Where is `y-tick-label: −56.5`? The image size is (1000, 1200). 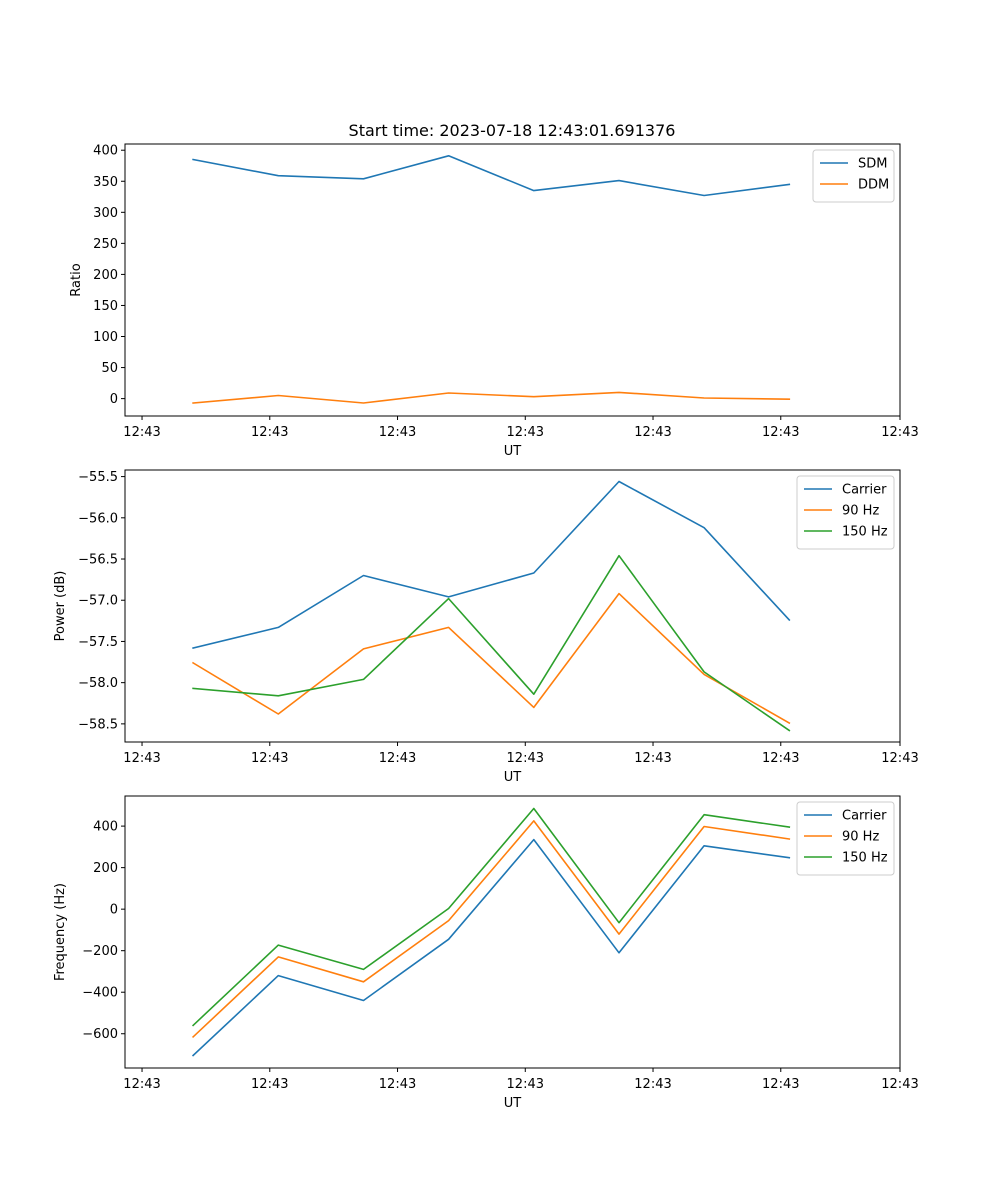 y-tick-label: −56.5 is located at coordinates (98, 560).